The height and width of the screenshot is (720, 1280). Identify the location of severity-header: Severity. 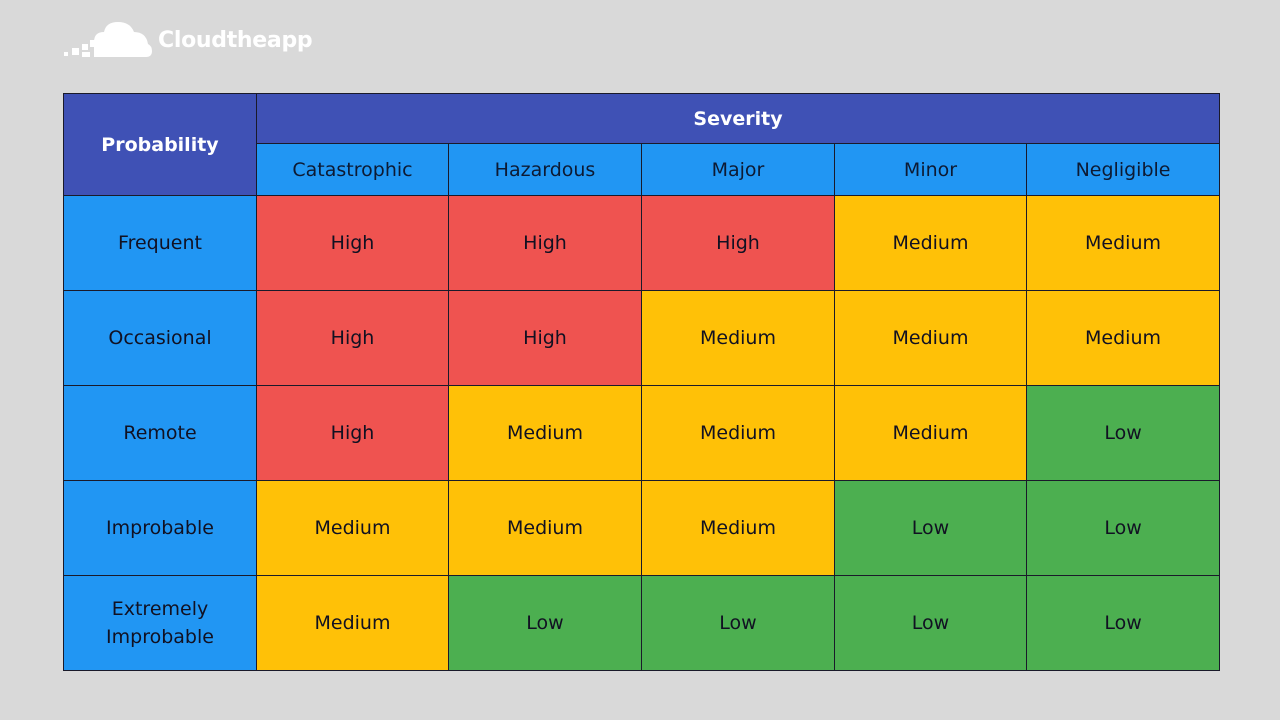
(738, 118).